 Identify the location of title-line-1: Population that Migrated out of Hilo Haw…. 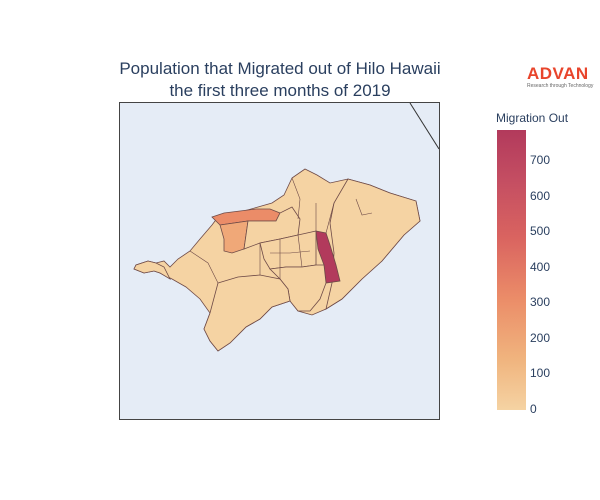
(280, 68).